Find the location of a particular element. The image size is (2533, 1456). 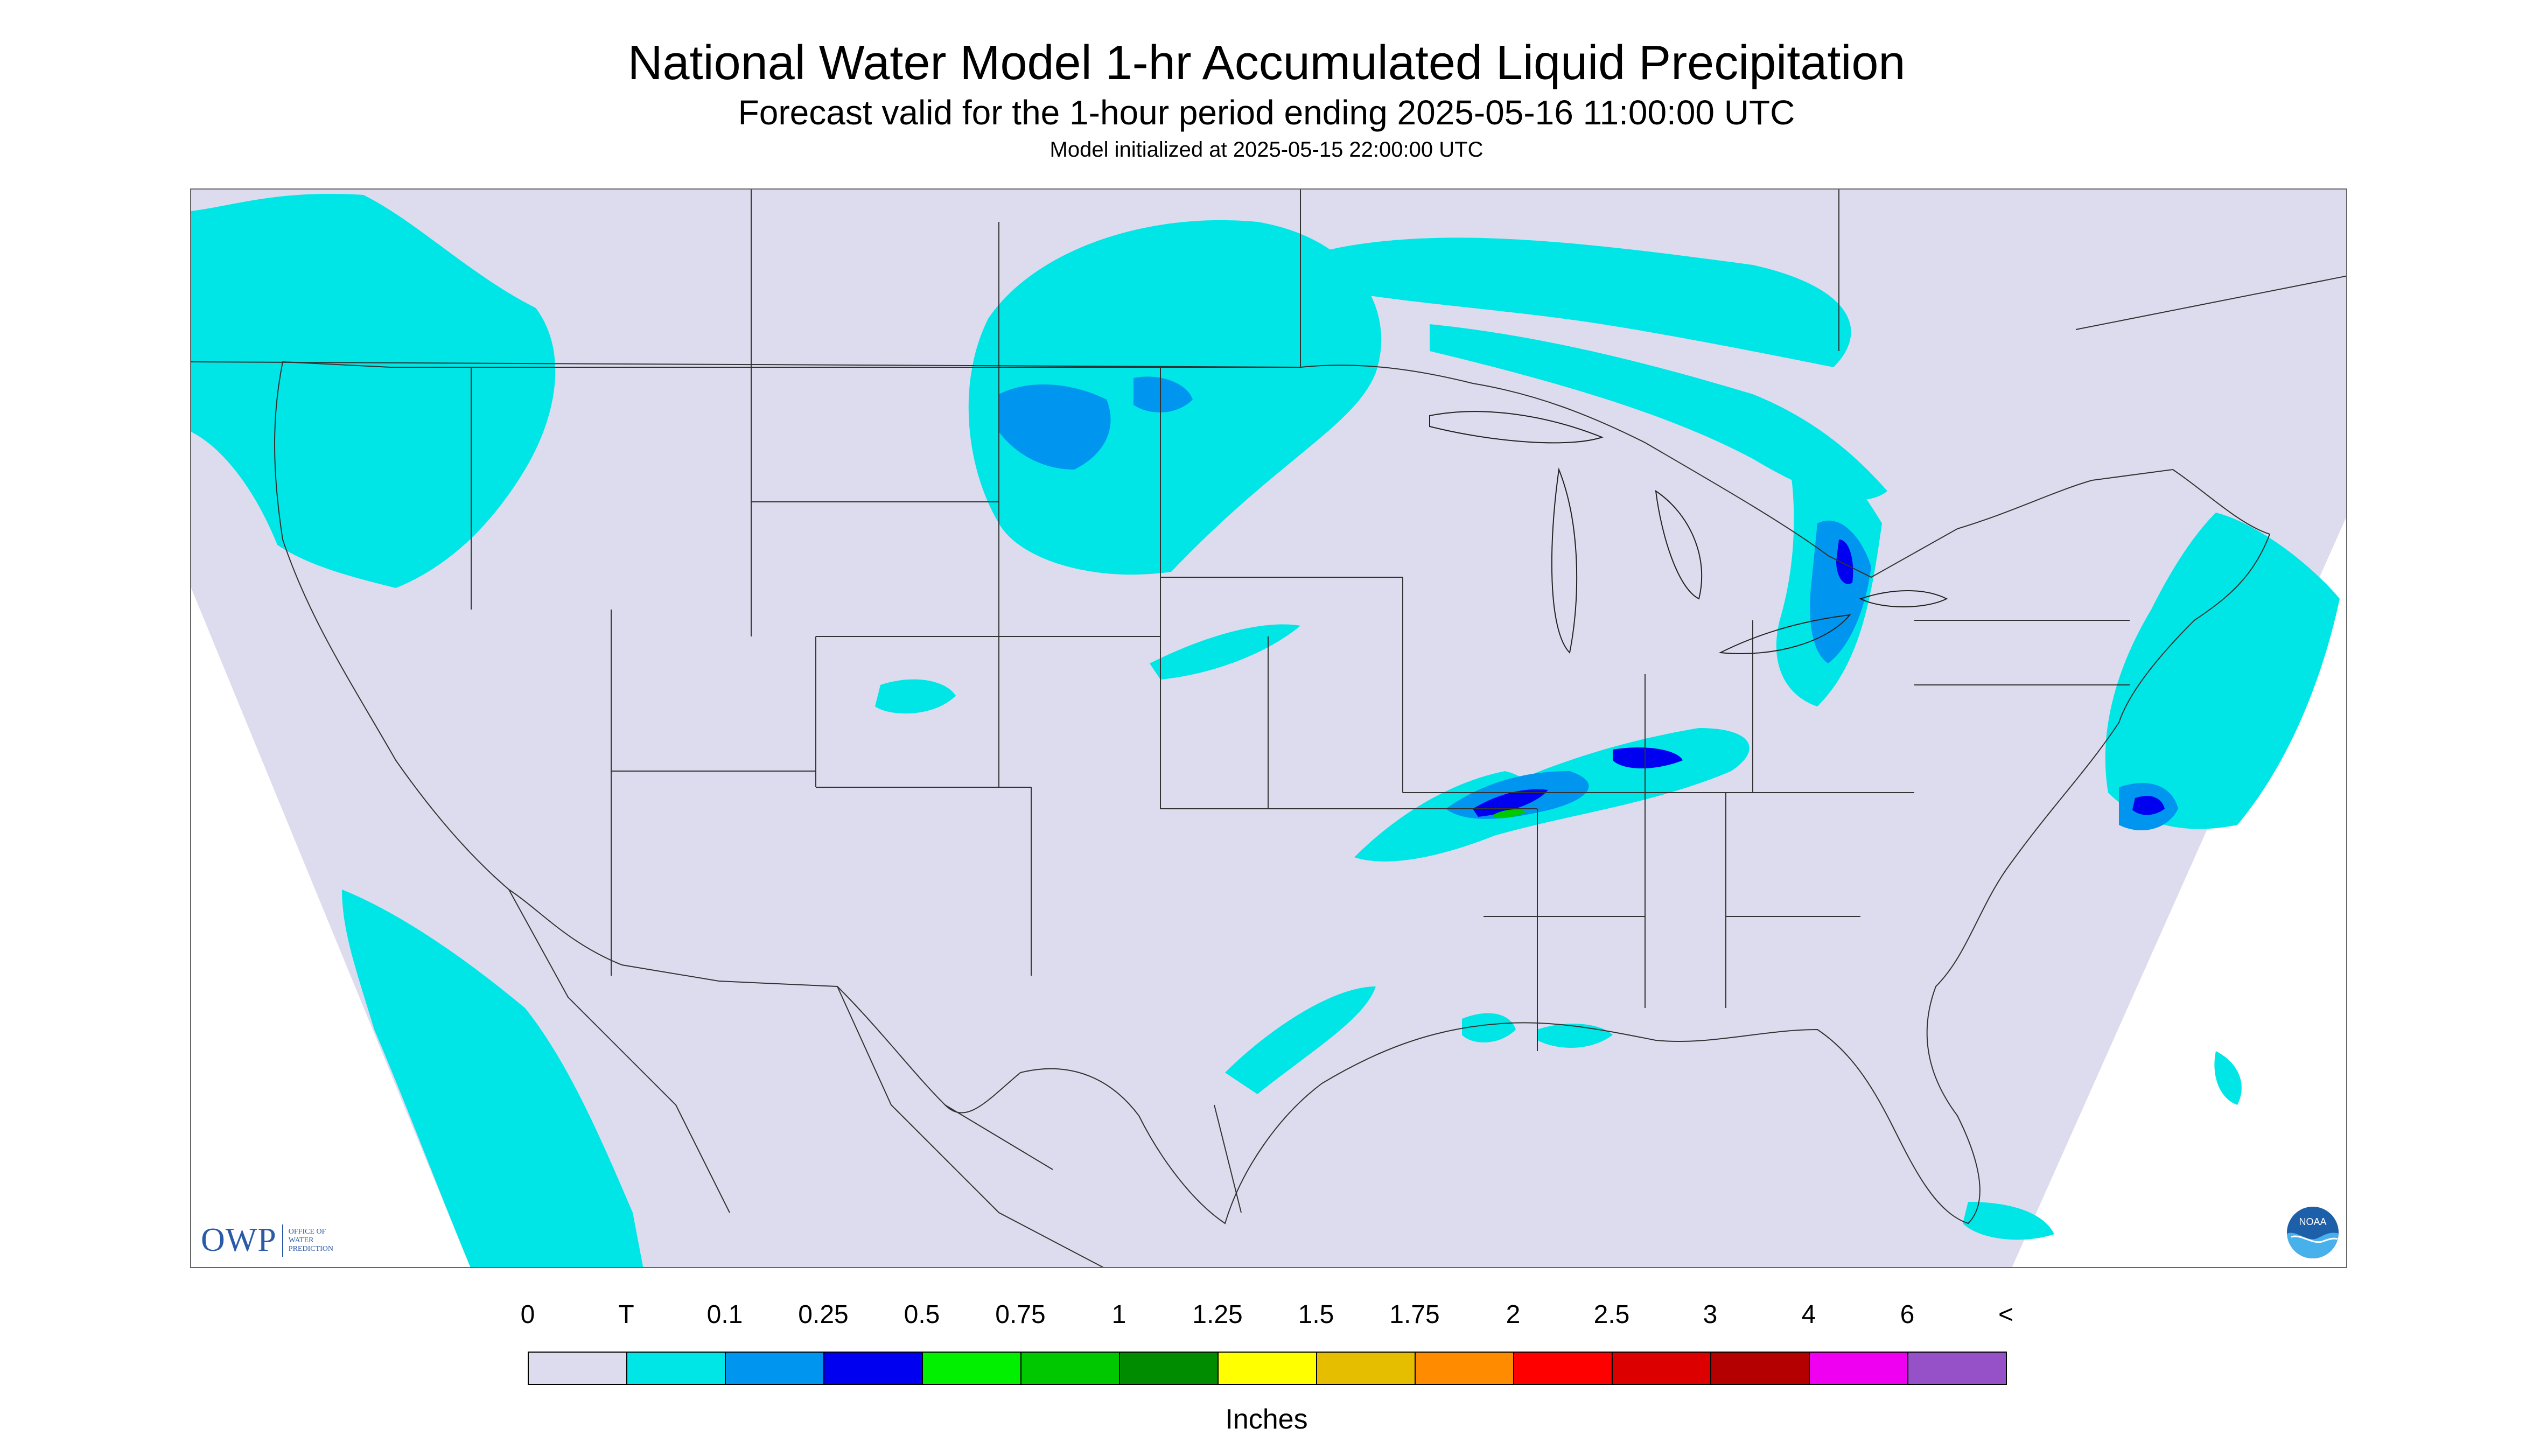

noaa-logo-text: NOAA is located at coordinates (2312, 1221).